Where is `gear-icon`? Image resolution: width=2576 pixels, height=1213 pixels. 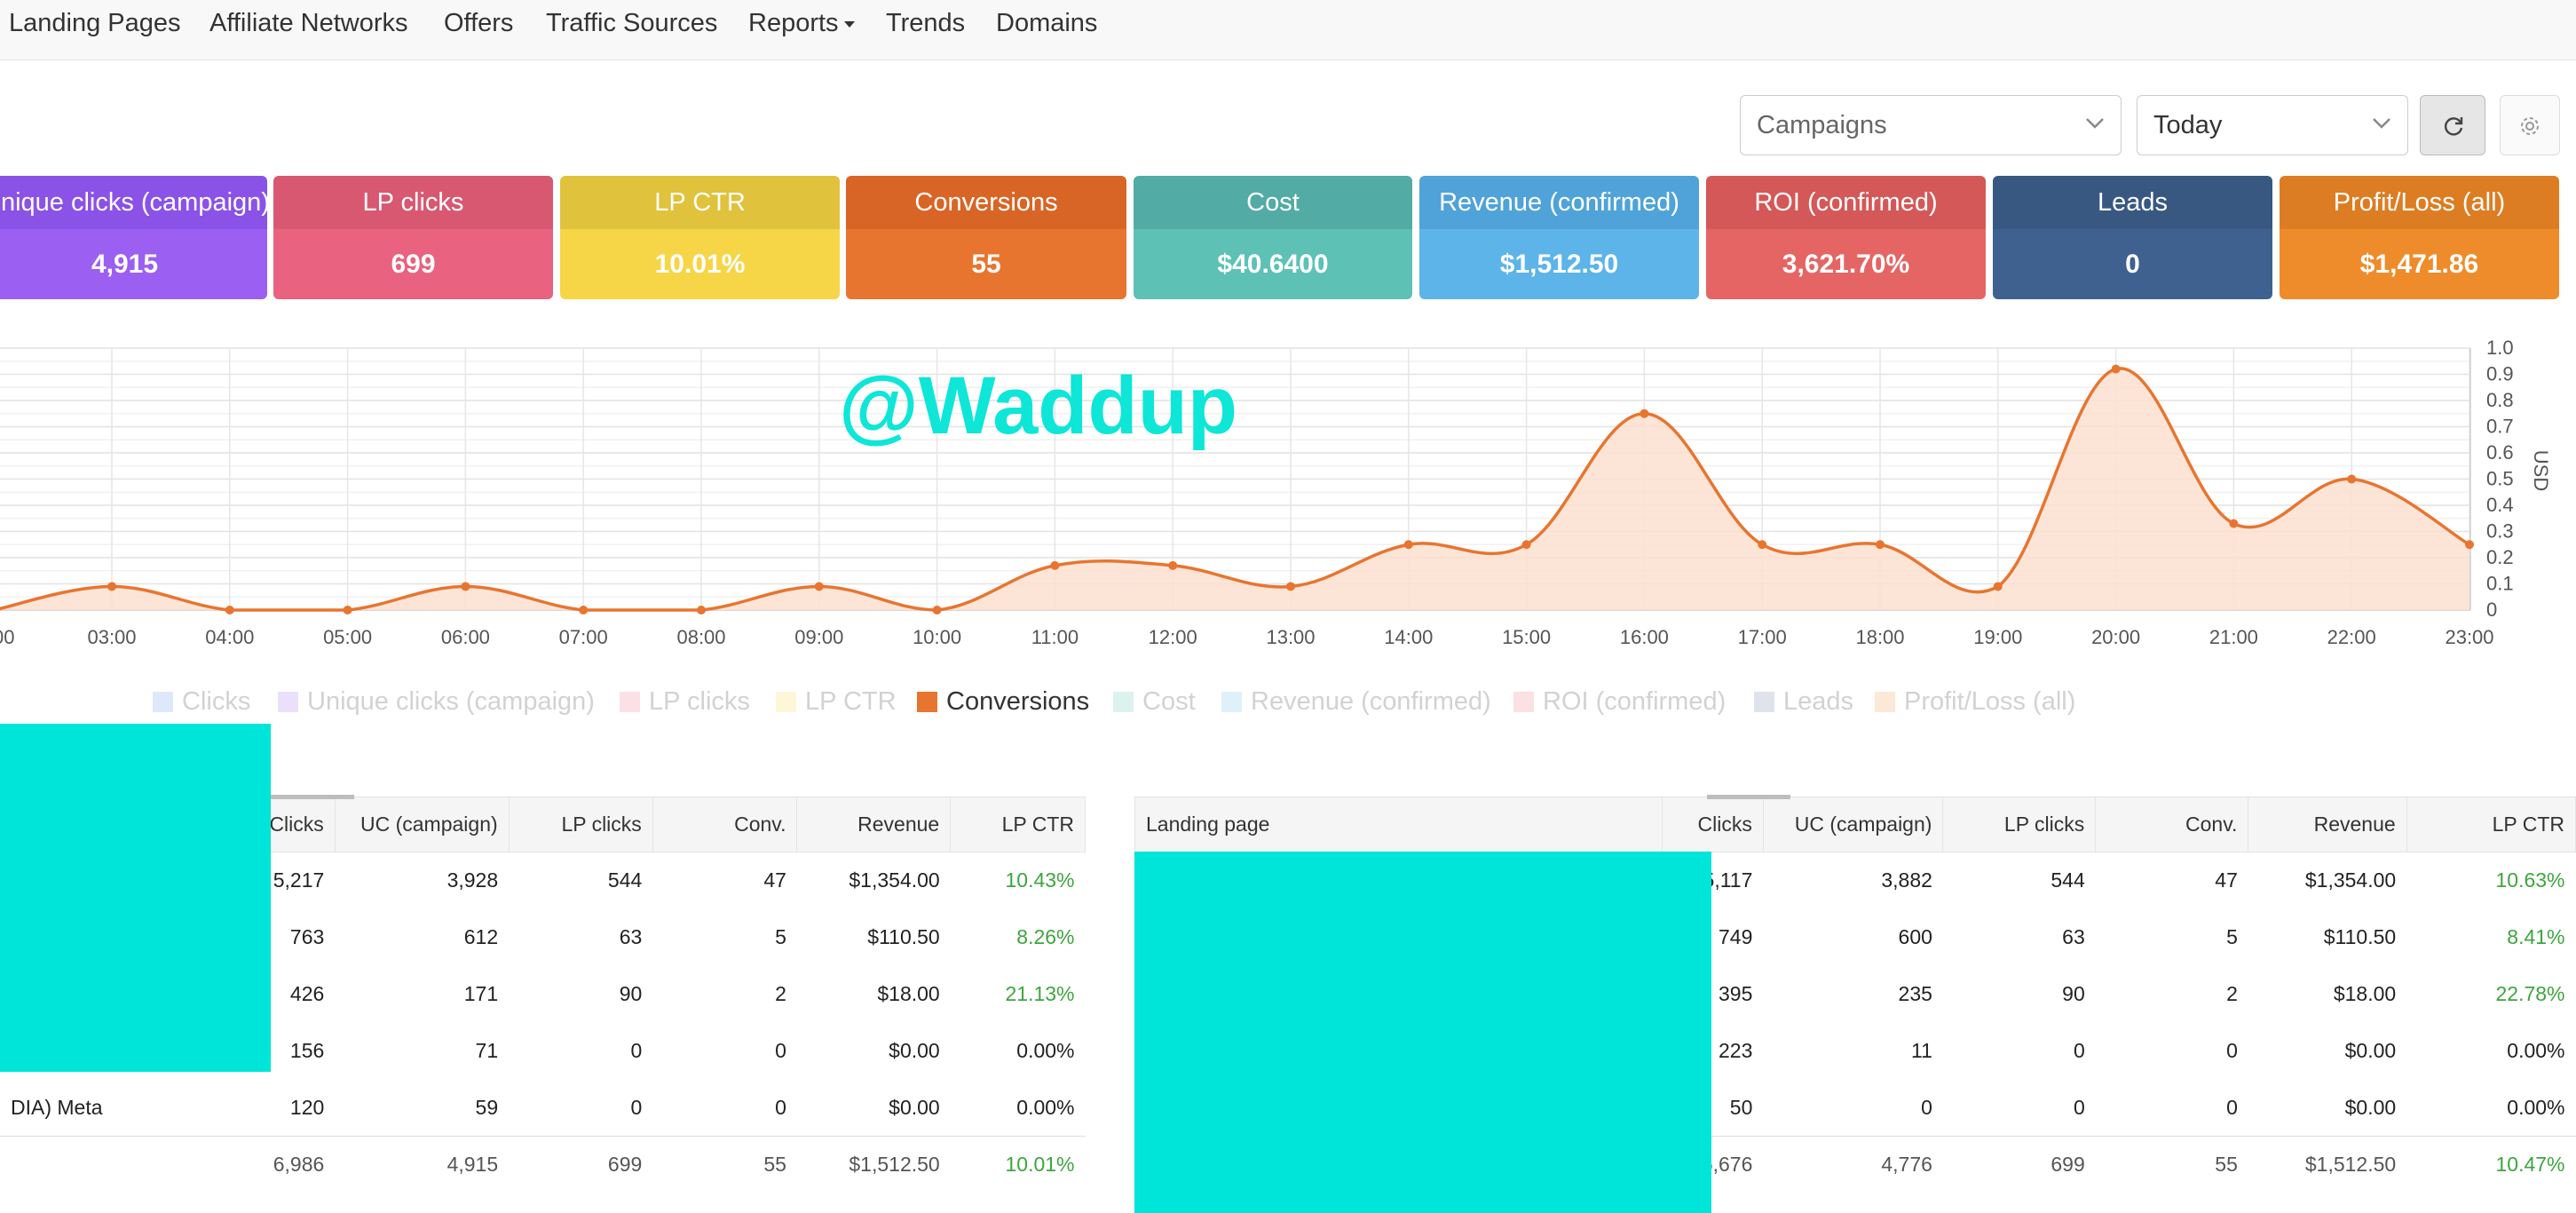 gear-icon is located at coordinates (2530, 126).